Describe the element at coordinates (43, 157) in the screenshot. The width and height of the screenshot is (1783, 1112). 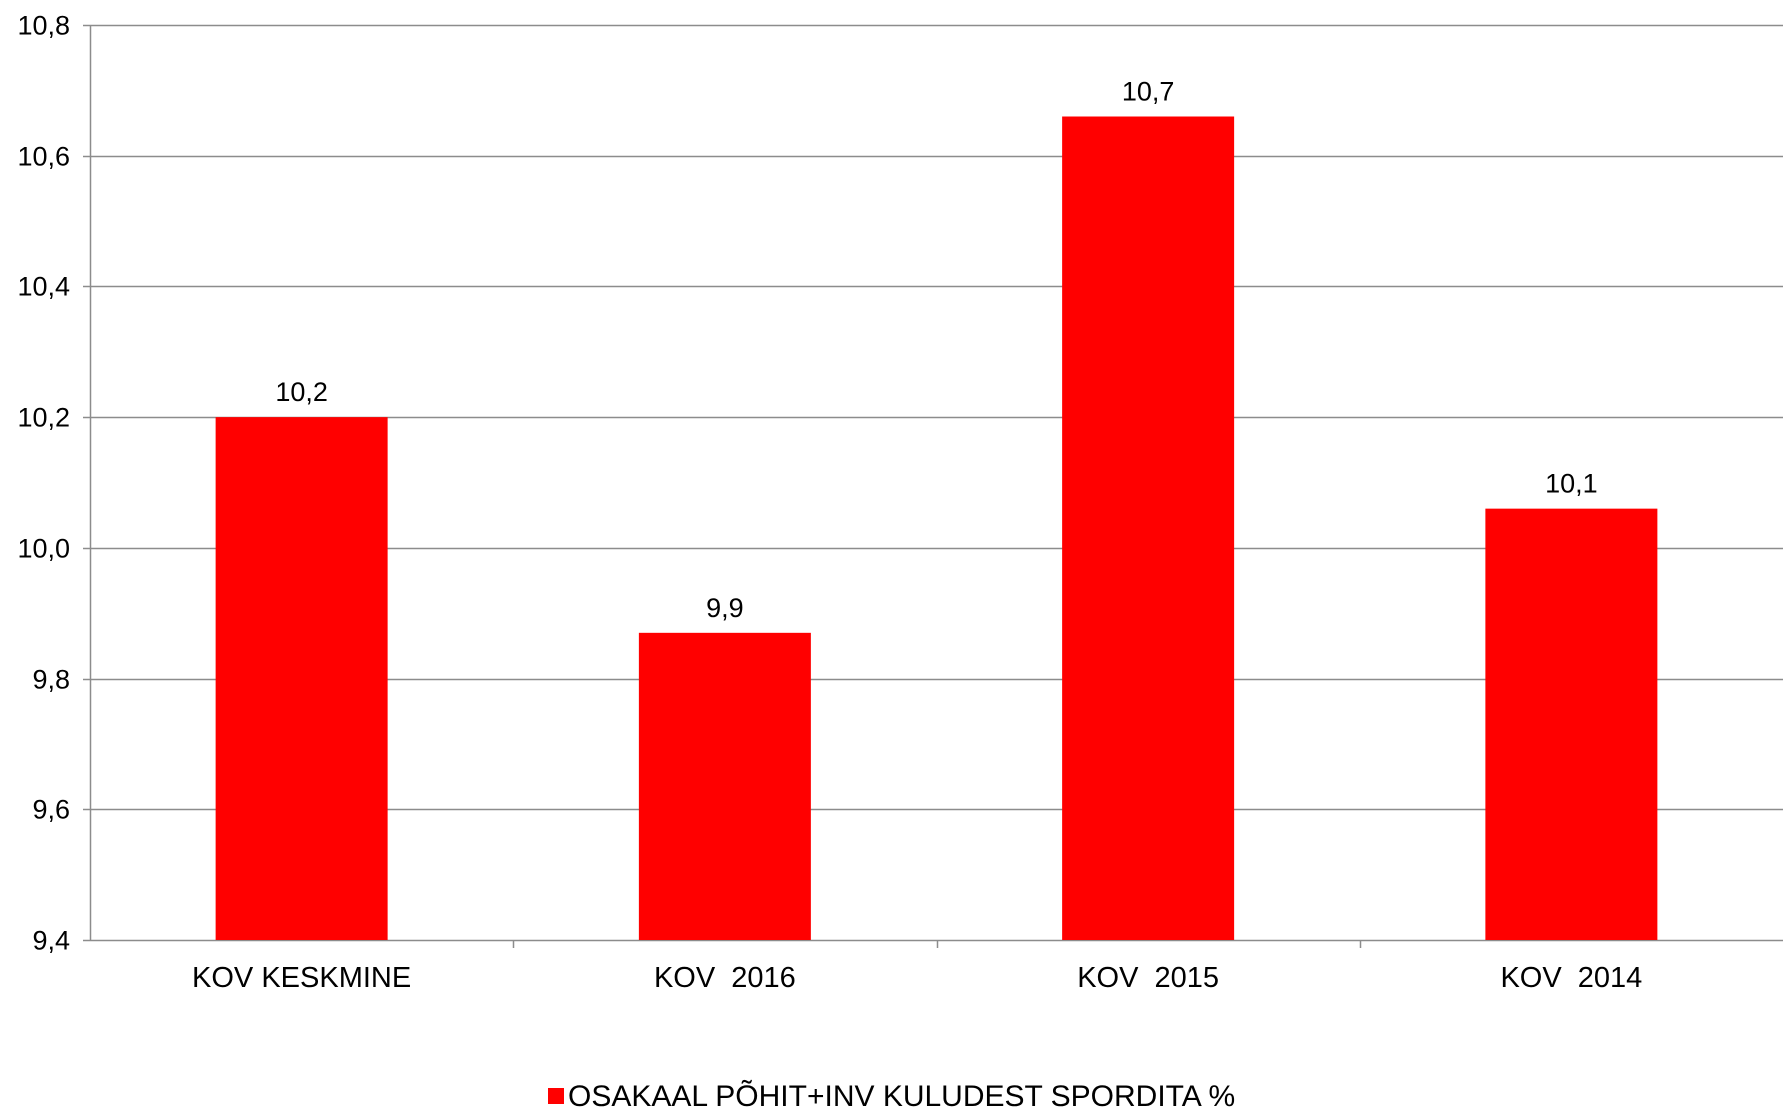
I see `y-tick-label: 10,6` at that location.